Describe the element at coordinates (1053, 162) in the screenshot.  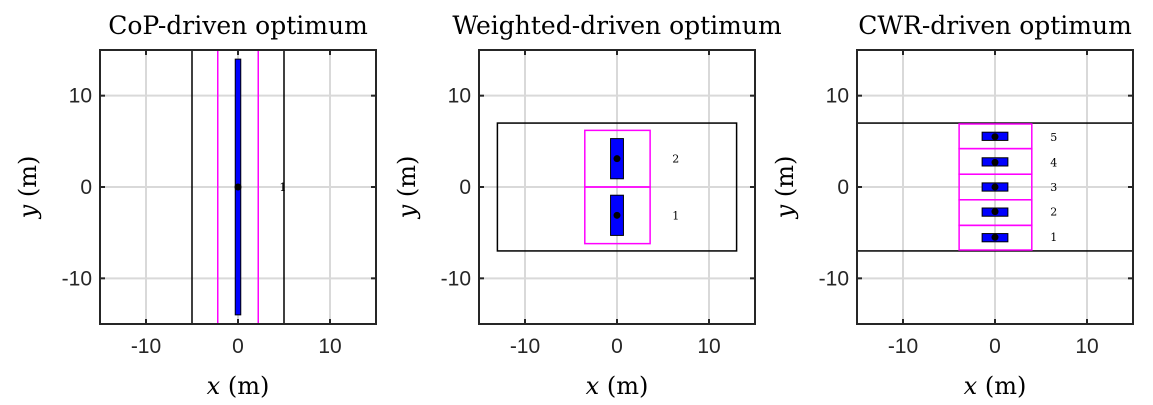
I see `row-label: 4` at that location.